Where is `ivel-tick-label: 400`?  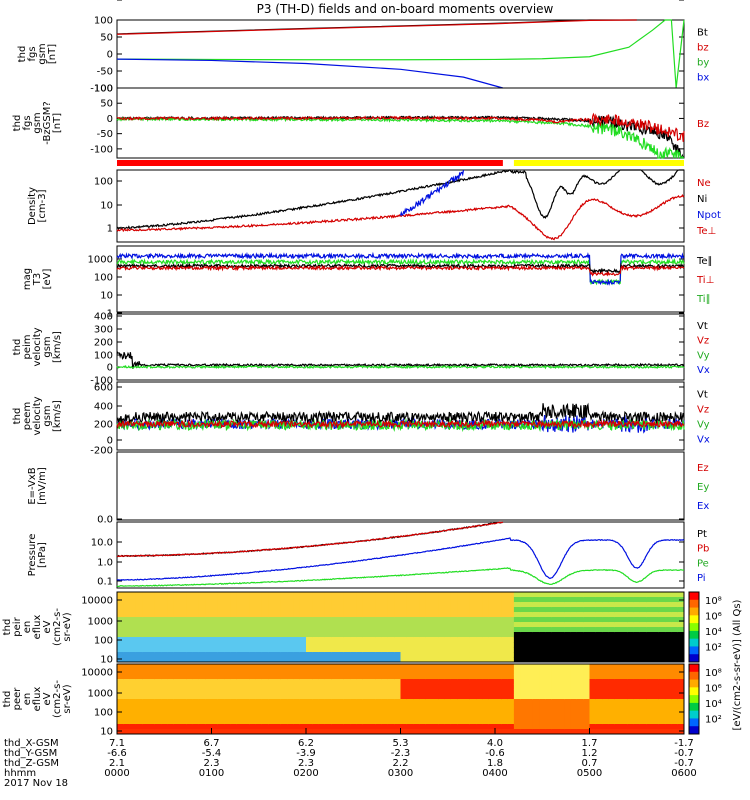
ivel-tick-label: 400 is located at coordinates (103, 317).